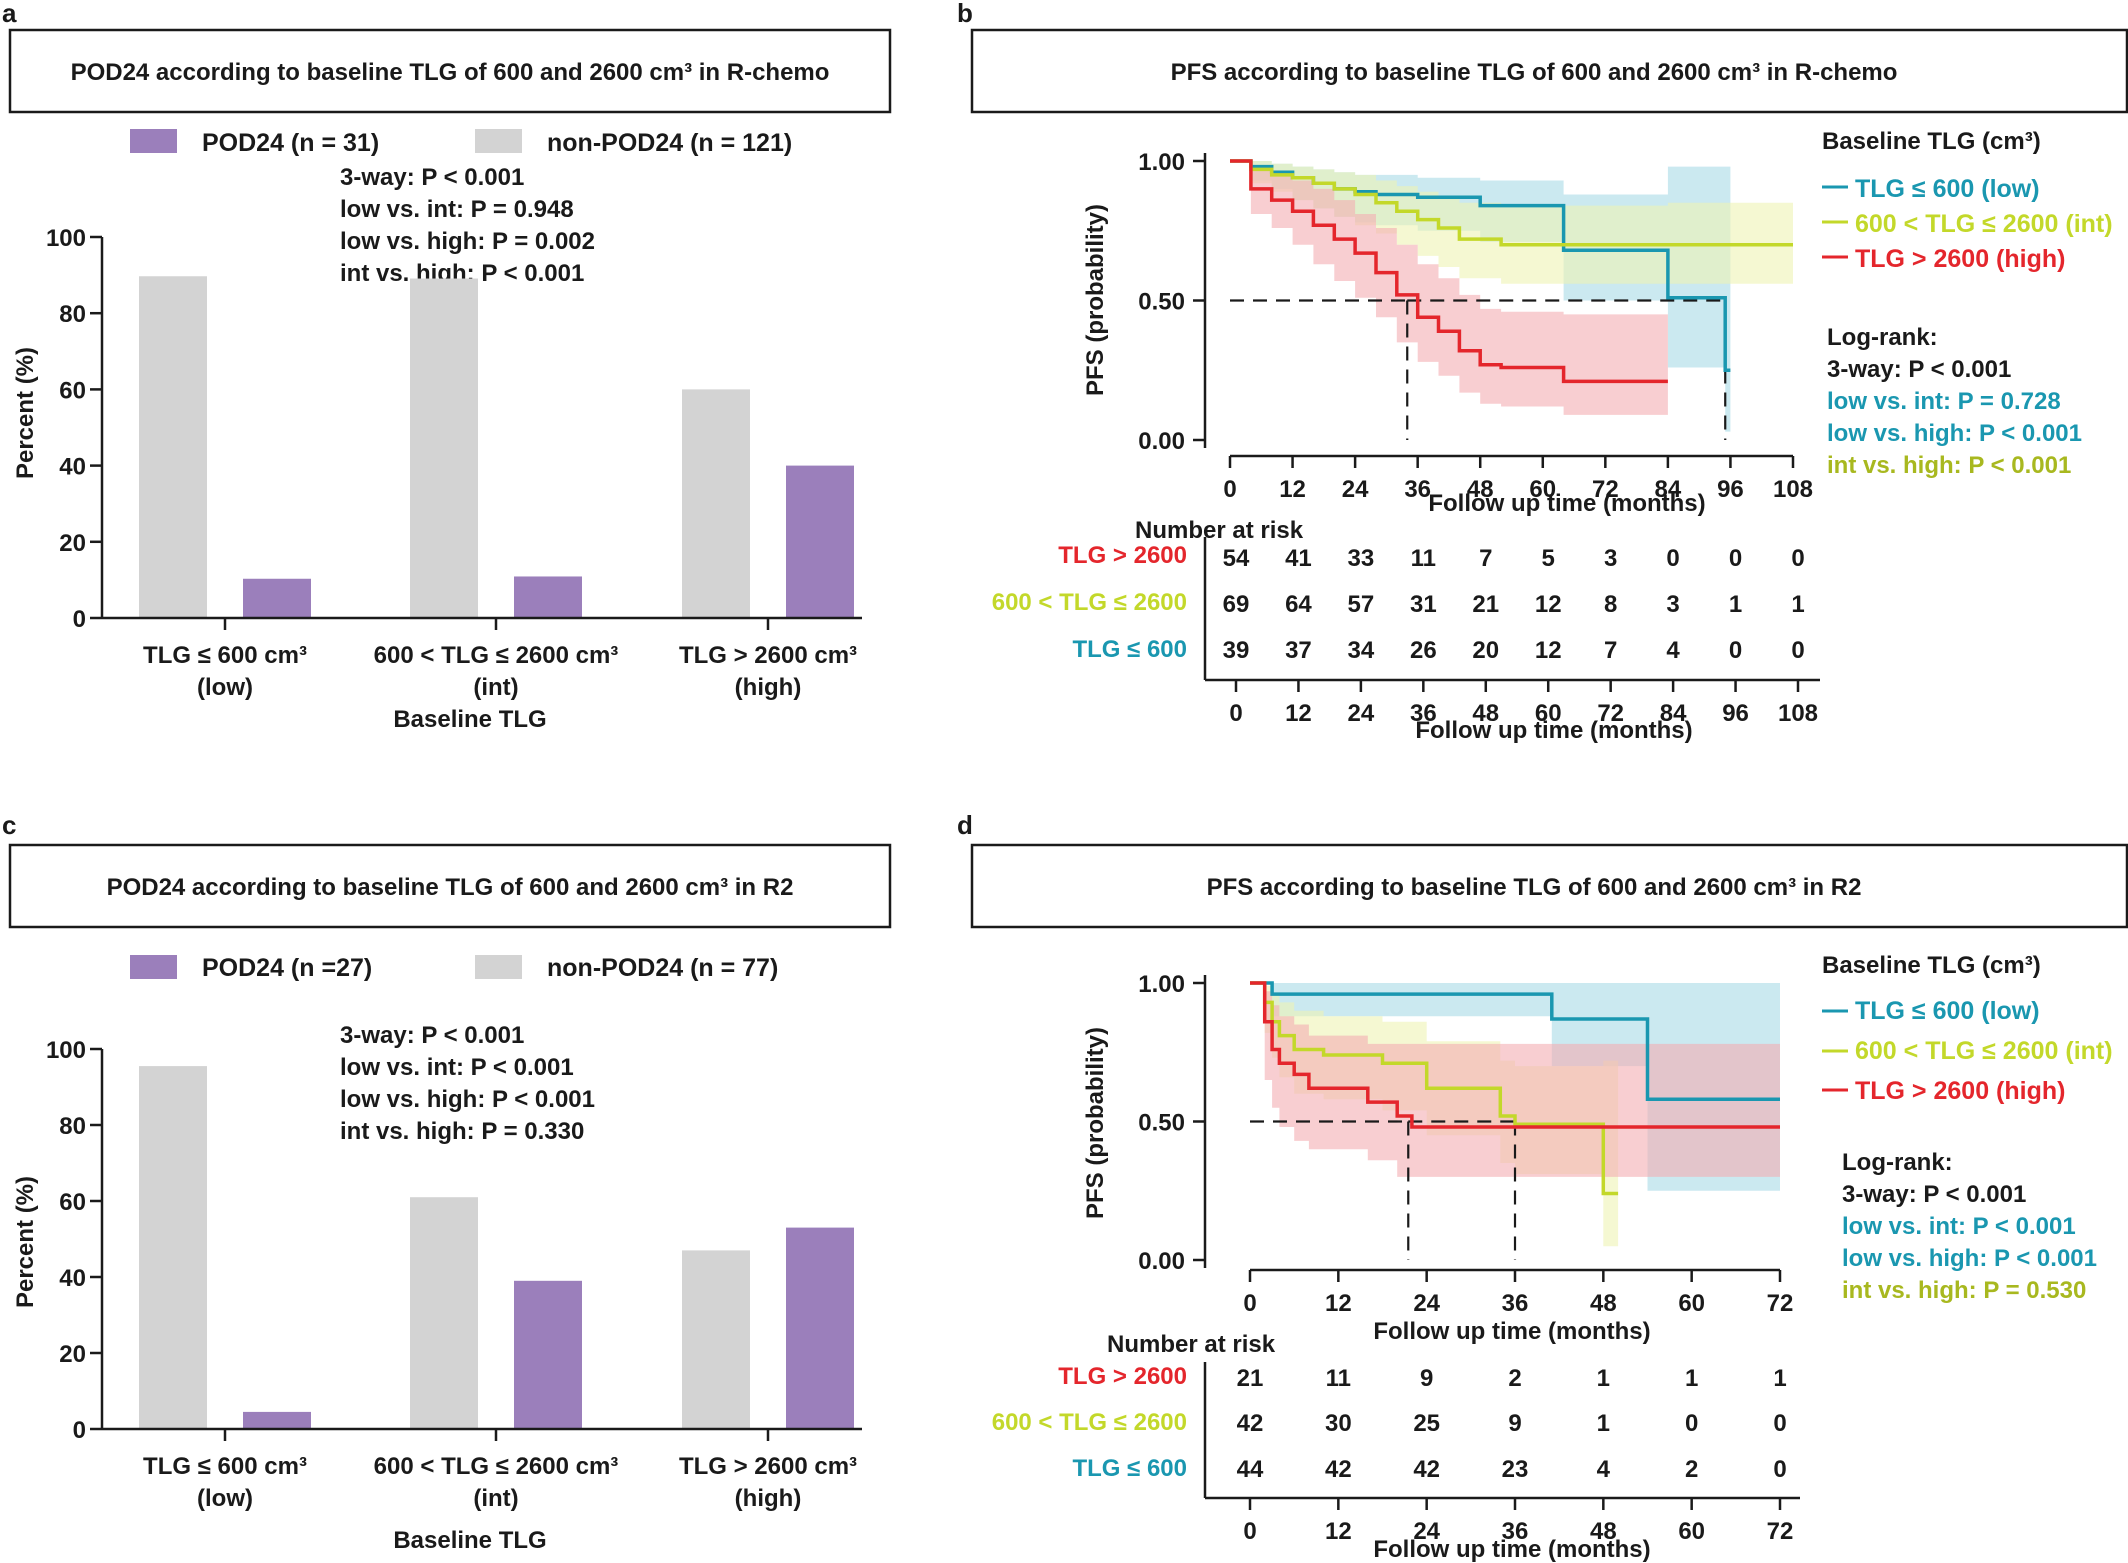 The height and width of the screenshot is (1563, 2128). Describe the element at coordinates (1250, 1378) in the screenshot. I see `risk-count: 21` at that location.